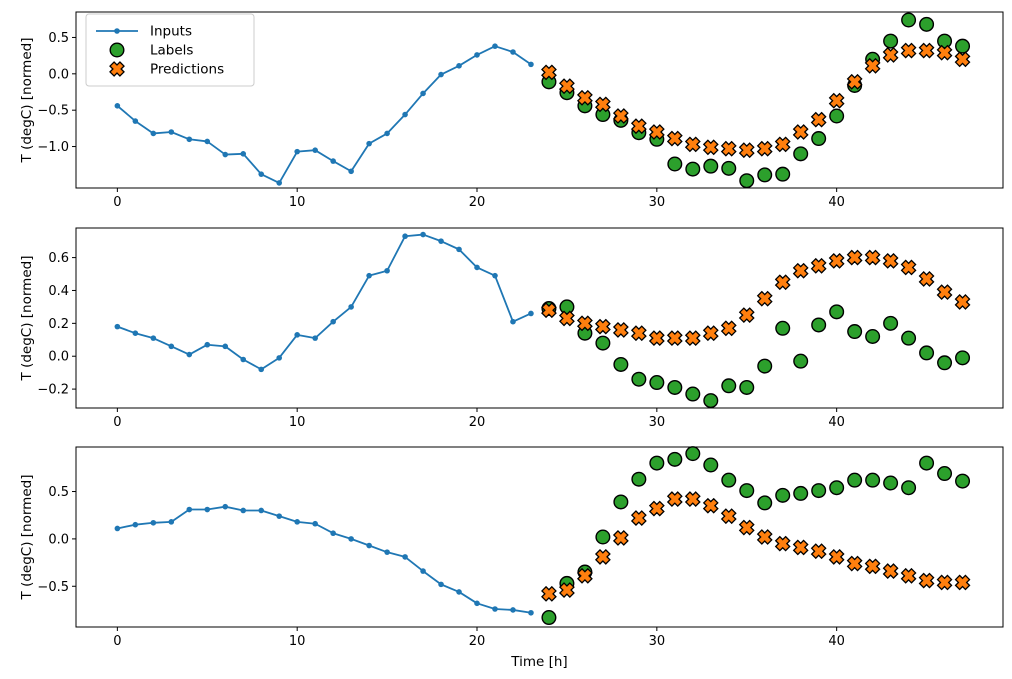  I want to click on legend-item-predictions: Predictions, so click(166, 69).